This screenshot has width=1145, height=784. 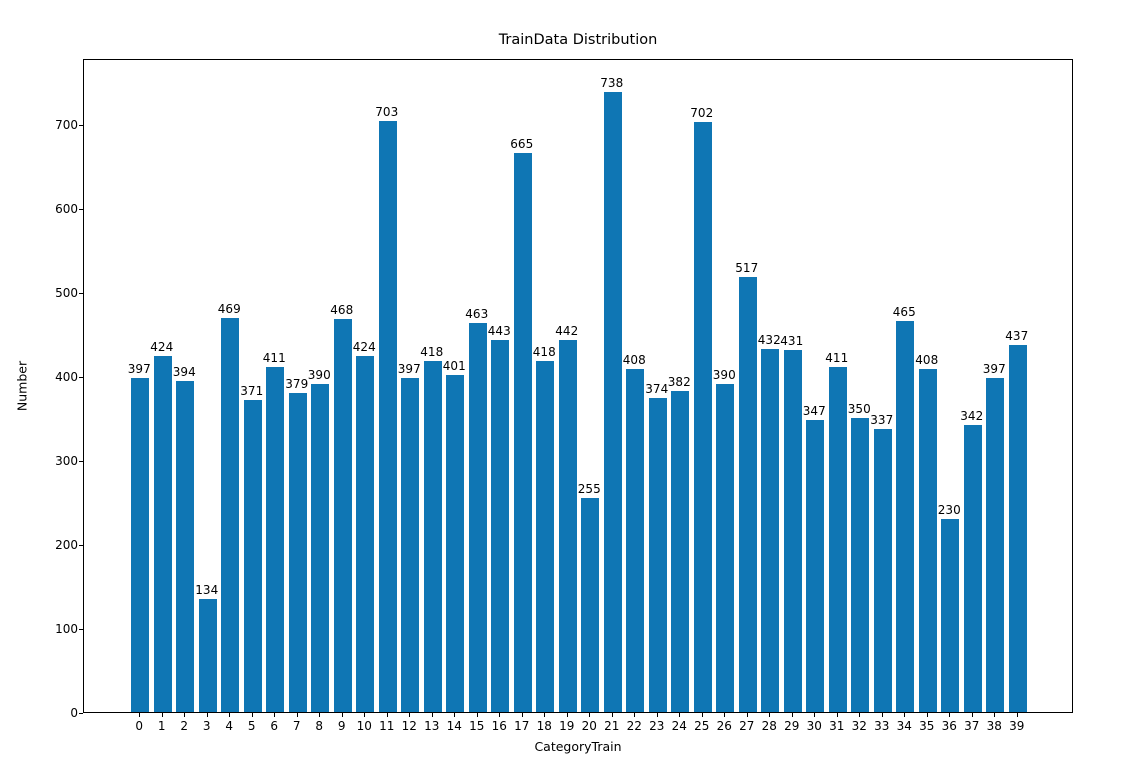 I want to click on x-tick-label-31: 31, so click(x=837, y=726).